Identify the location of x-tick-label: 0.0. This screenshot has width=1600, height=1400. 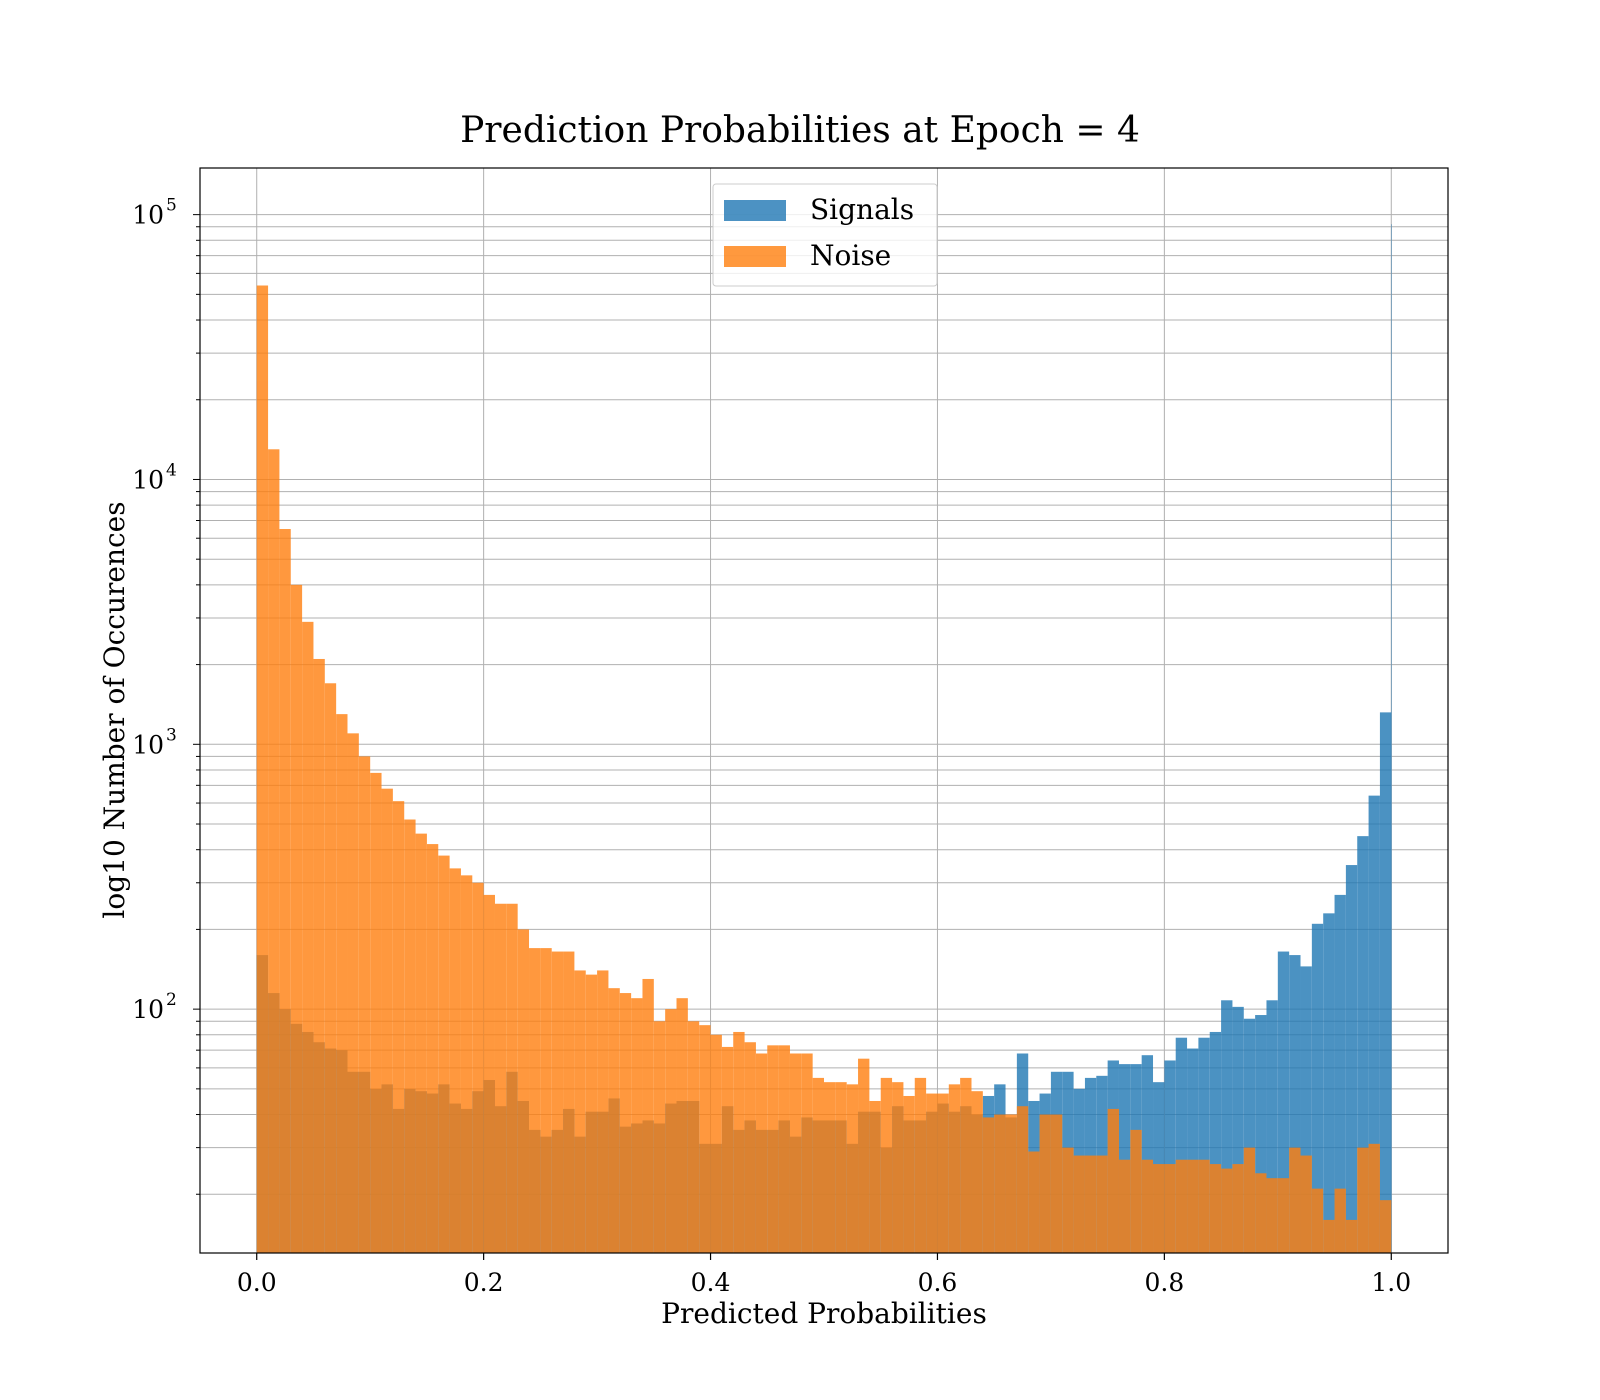
(257, 1282).